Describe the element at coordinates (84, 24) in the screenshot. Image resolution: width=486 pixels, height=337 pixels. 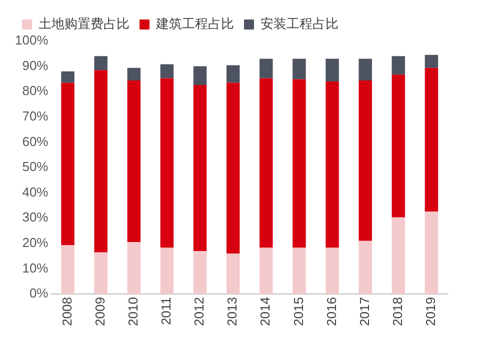
I see `legend-label: 土地购置费占比` at that location.